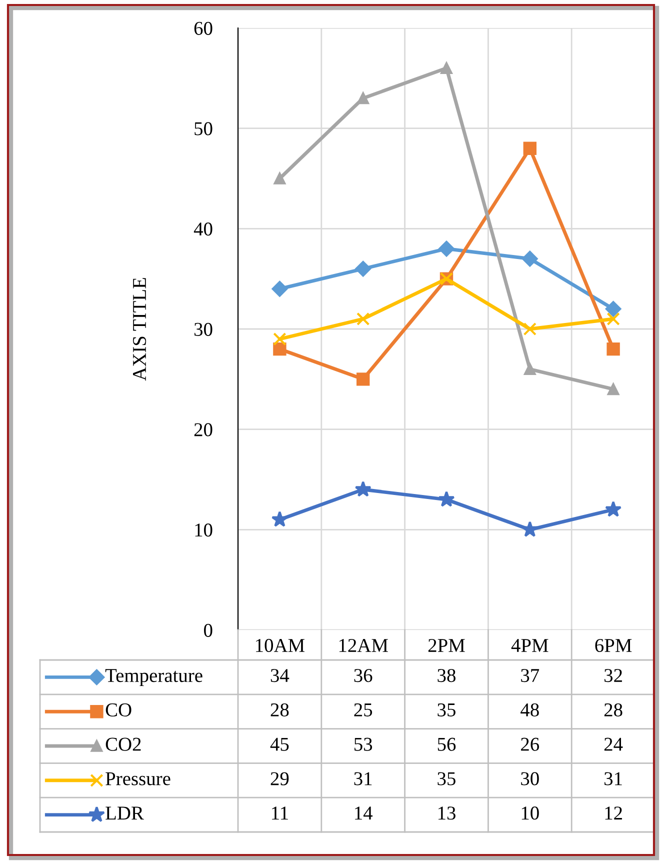  I want to click on data-label: 56, so click(447, 744).